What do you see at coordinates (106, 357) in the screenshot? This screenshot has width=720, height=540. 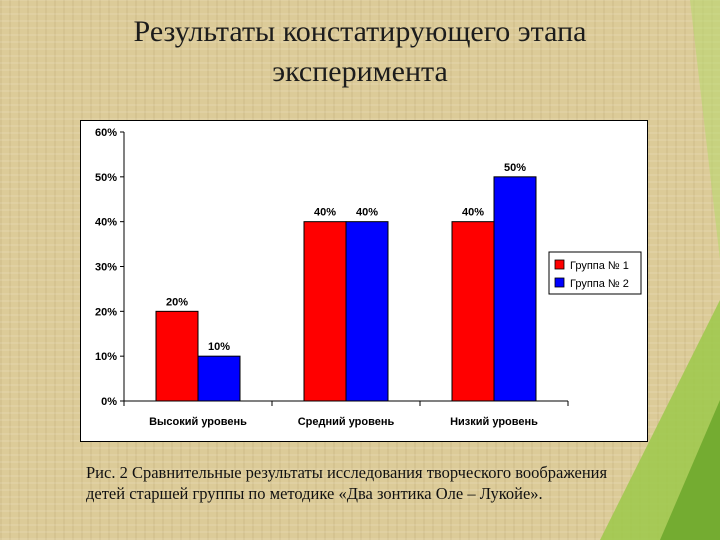 I see `y-tick-label: 10%` at bounding box center [106, 357].